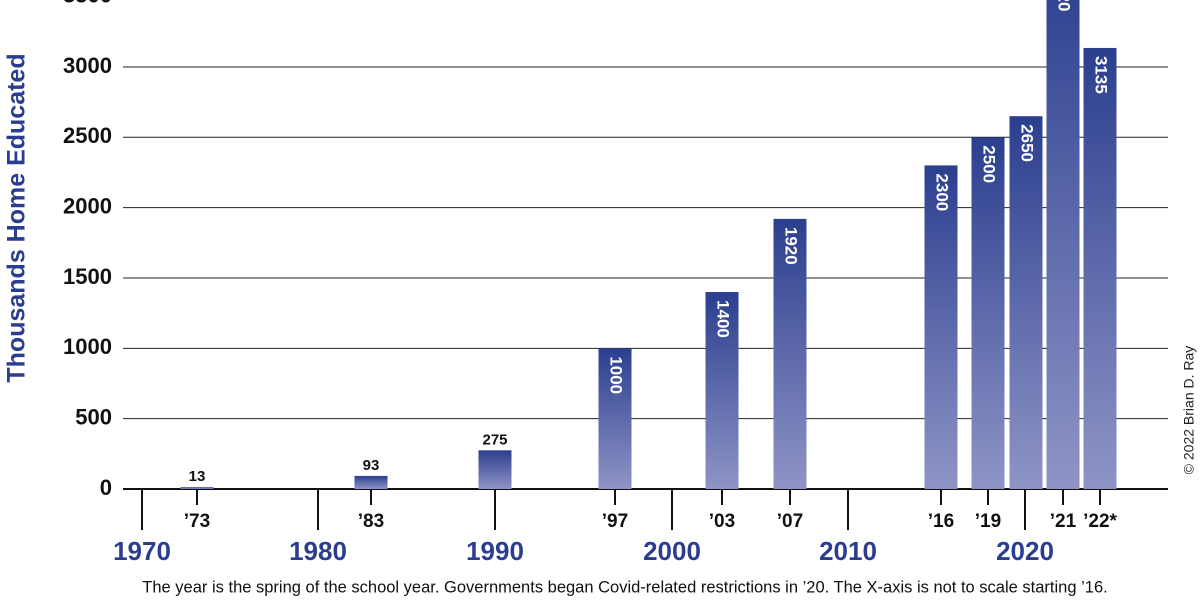  Describe the element at coordinates (87, 135) in the screenshot. I see `y-tick-label: 2500` at that location.